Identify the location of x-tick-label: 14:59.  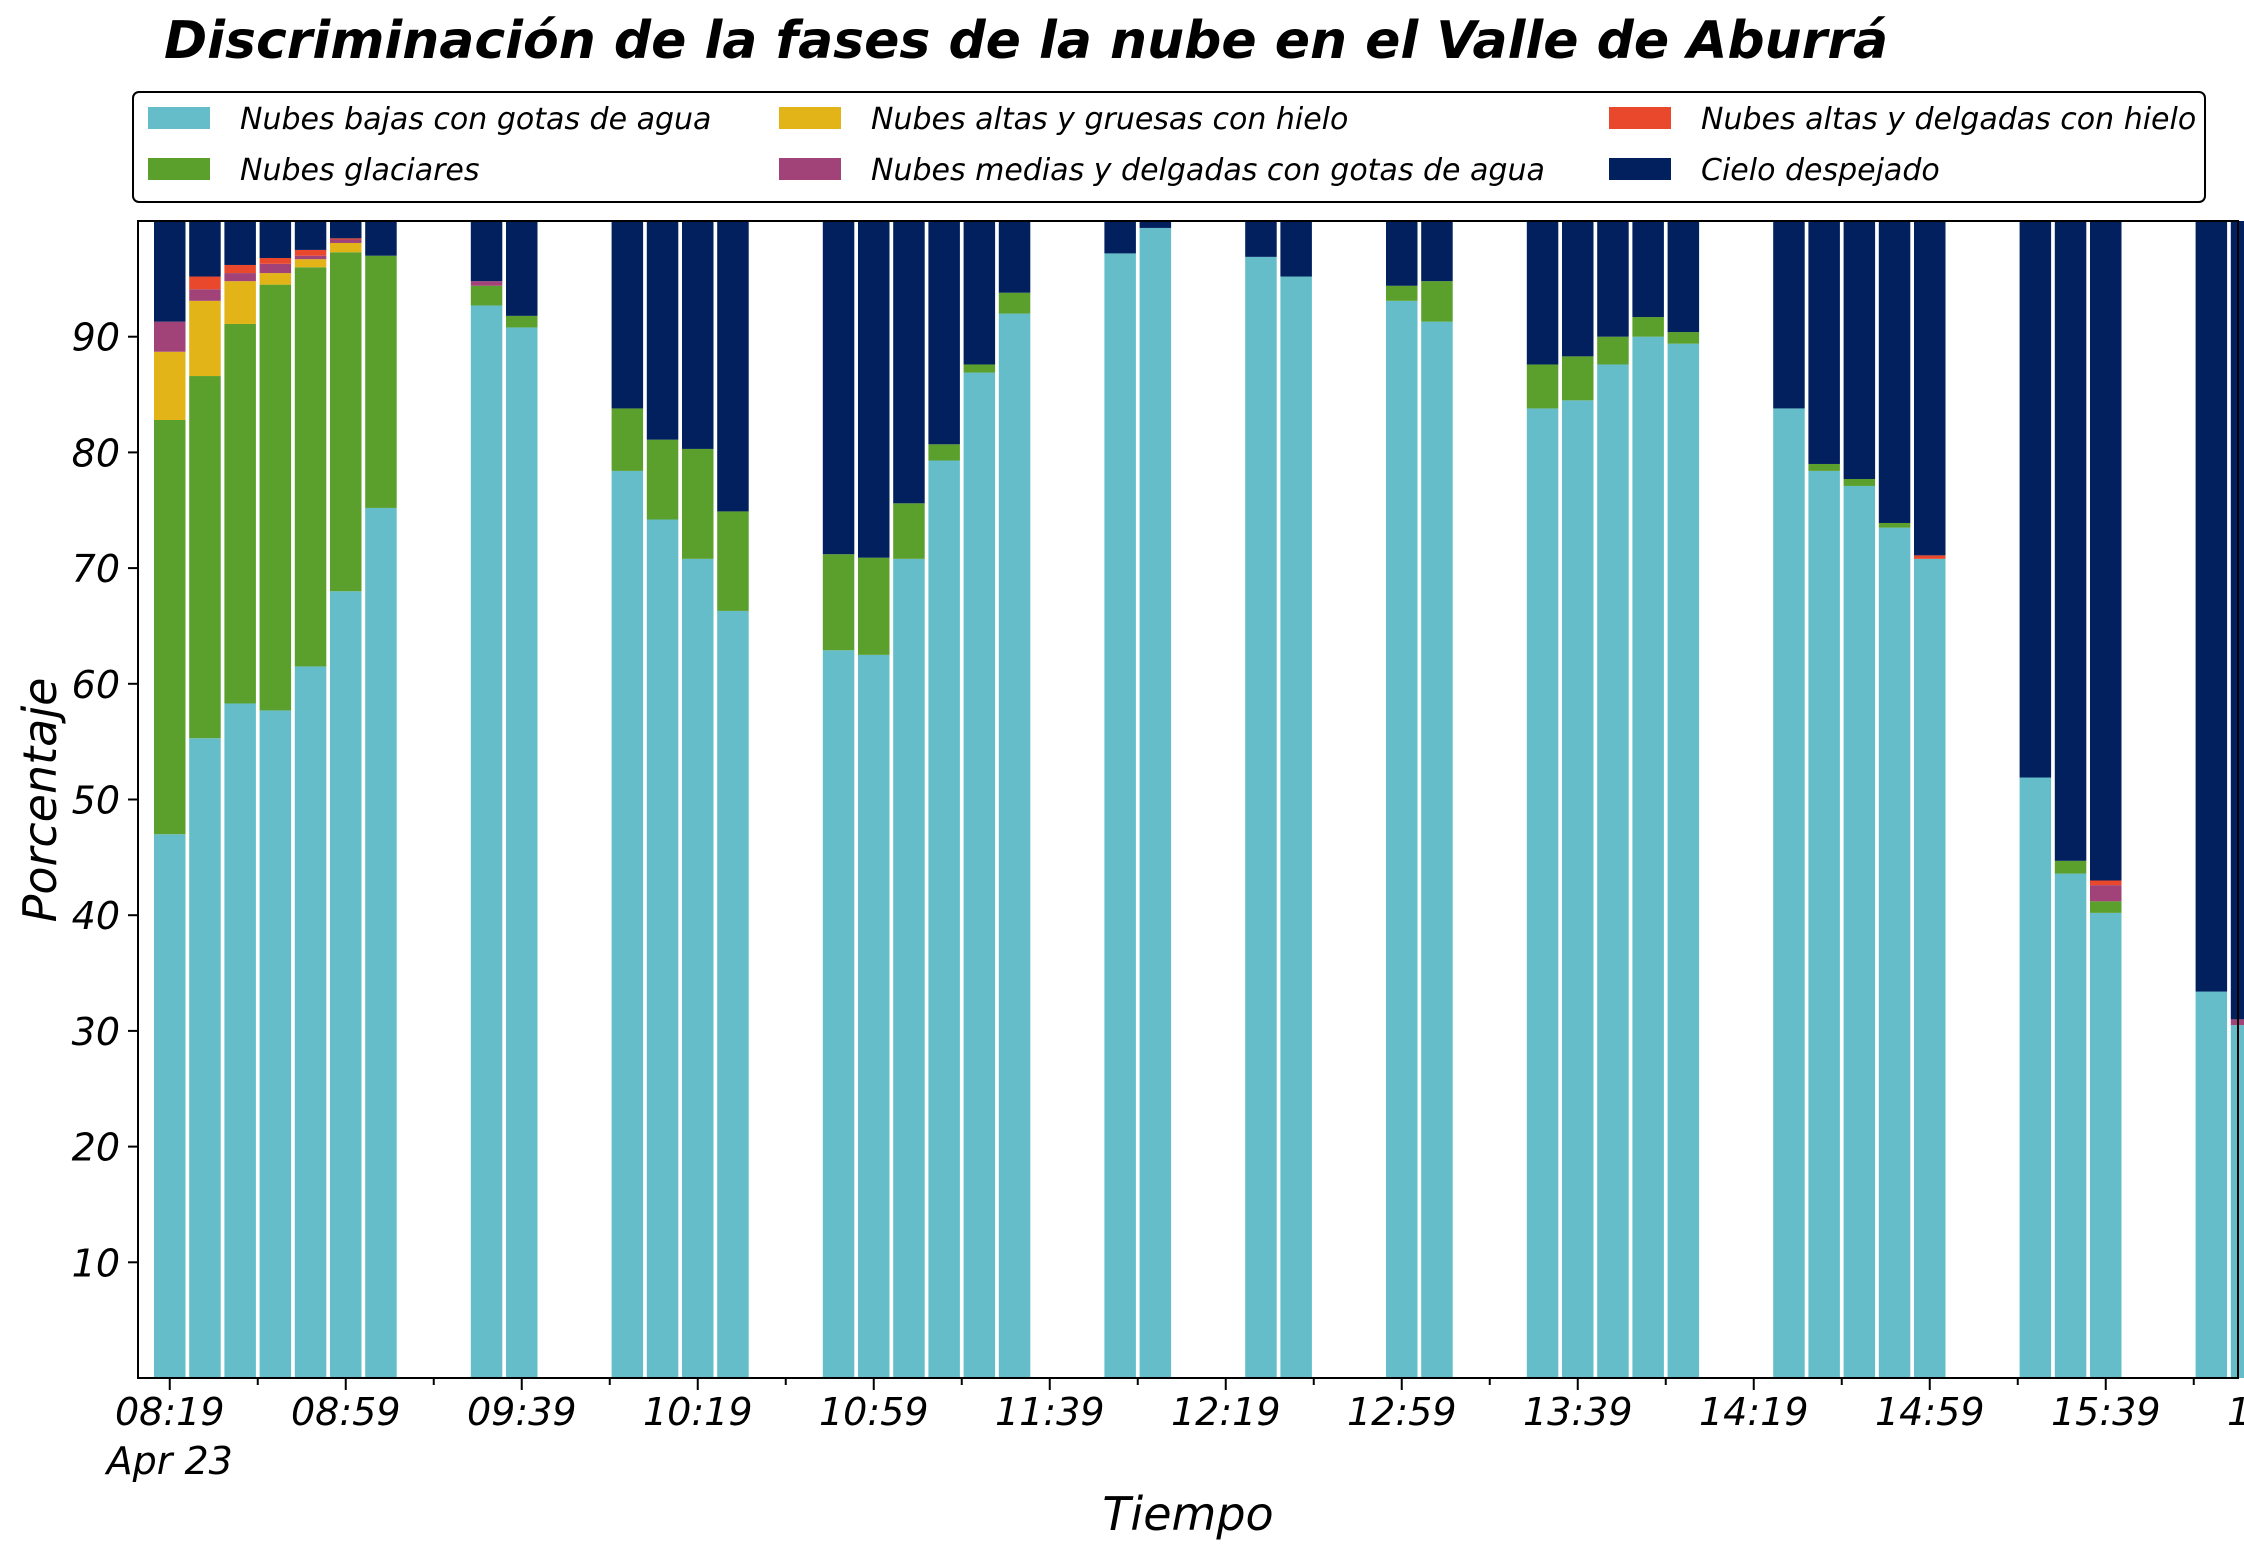
(1930, 1412).